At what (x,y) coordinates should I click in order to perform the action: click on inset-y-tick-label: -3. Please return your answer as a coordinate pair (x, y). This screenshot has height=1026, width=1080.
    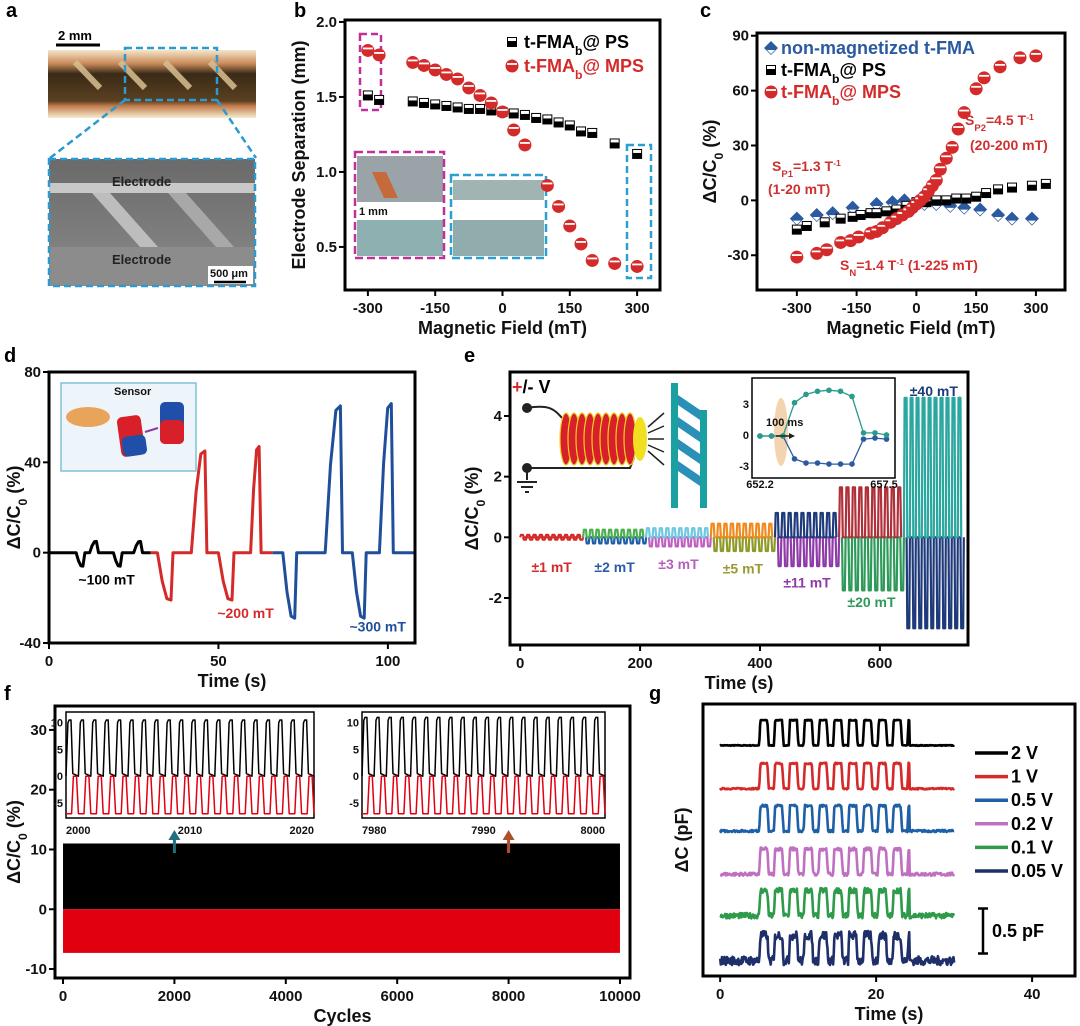
    Looking at the image, I should click on (744, 467).